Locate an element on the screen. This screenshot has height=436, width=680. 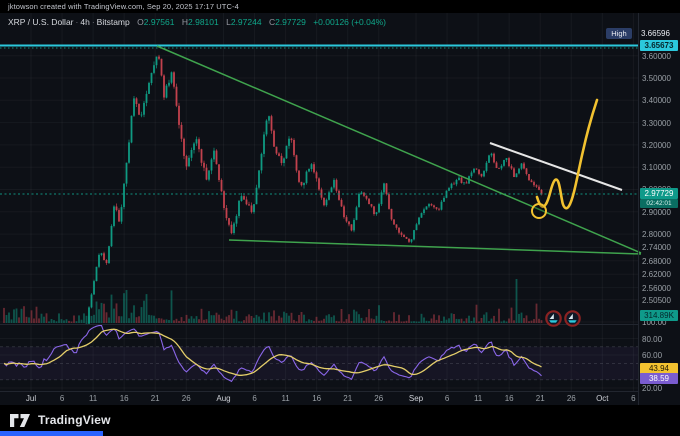
time-tick-label: Oct is located at coordinates (602, 398).